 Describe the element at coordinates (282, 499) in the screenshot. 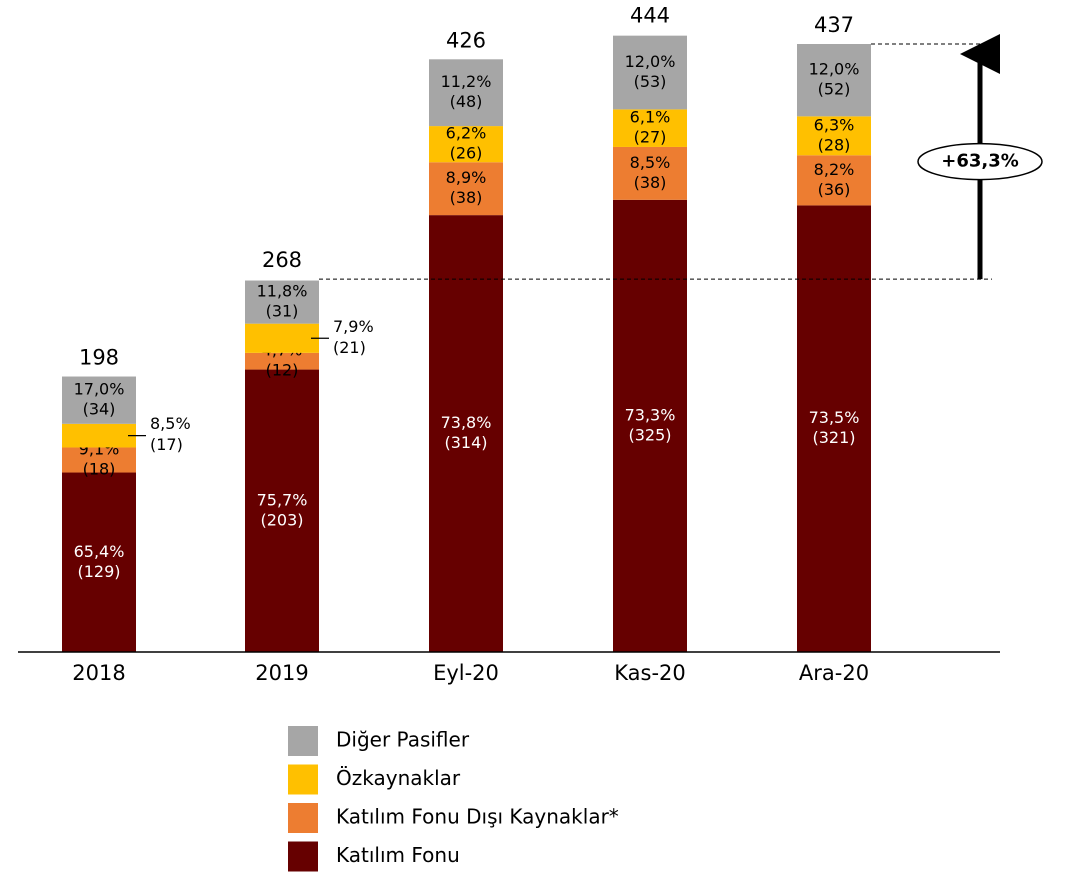

I see `share-label: 75,7%` at that location.